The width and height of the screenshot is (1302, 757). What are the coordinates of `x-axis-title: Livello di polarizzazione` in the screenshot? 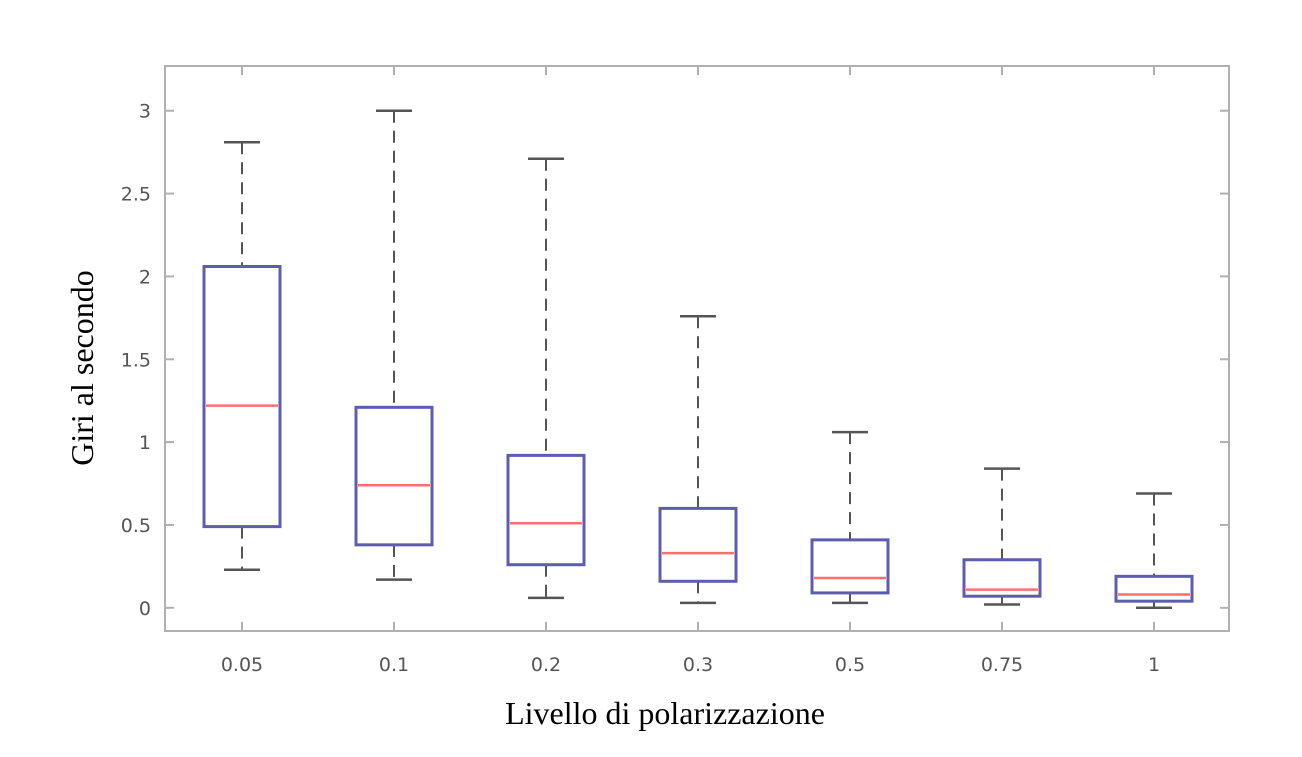 It's located at (665, 713).